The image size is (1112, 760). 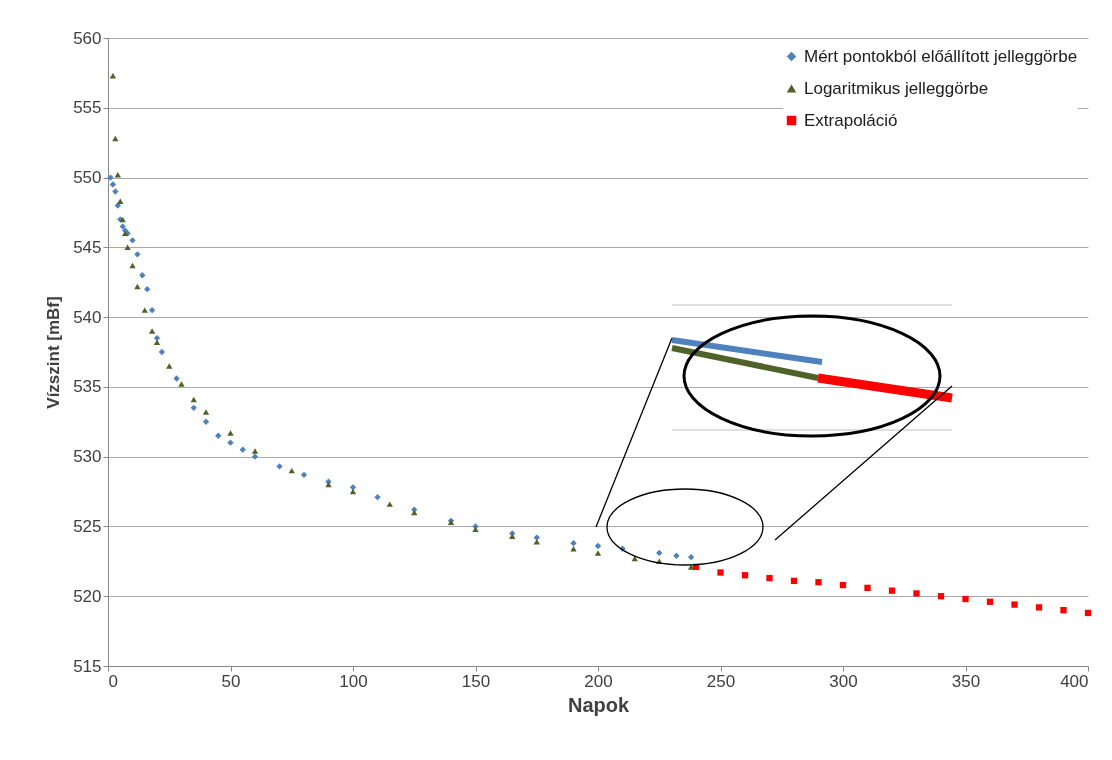 I want to click on y-tick-label: 530, so click(x=87, y=457).